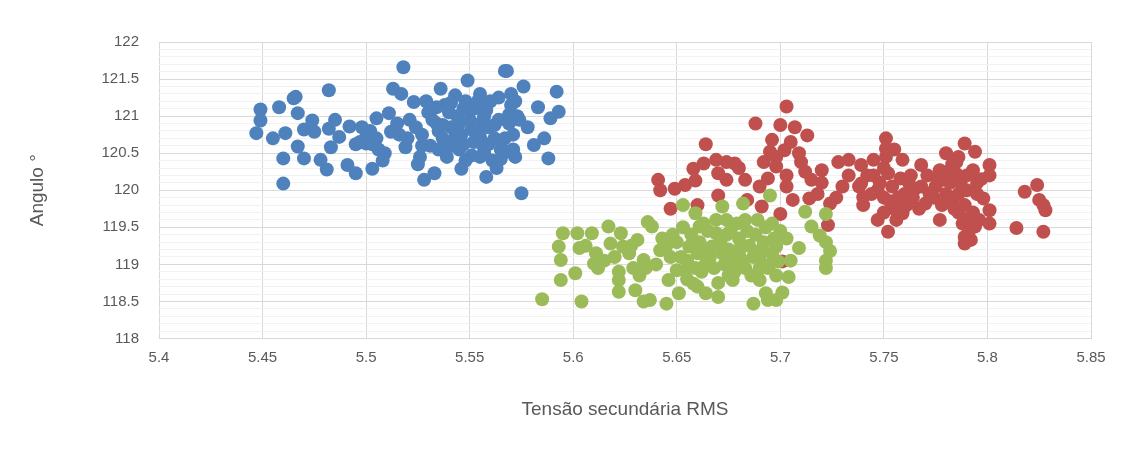  Describe the element at coordinates (987, 356) in the screenshot. I see `x-tick-label: 5.8` at that location.